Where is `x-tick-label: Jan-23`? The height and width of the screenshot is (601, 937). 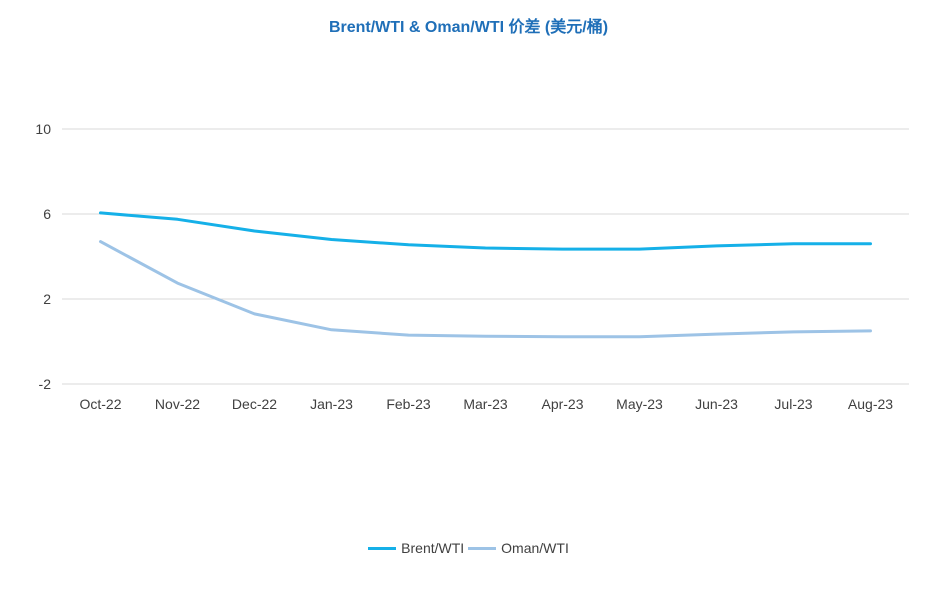
x-tick-label: Jan-23 is located at coordinates (331, 404).